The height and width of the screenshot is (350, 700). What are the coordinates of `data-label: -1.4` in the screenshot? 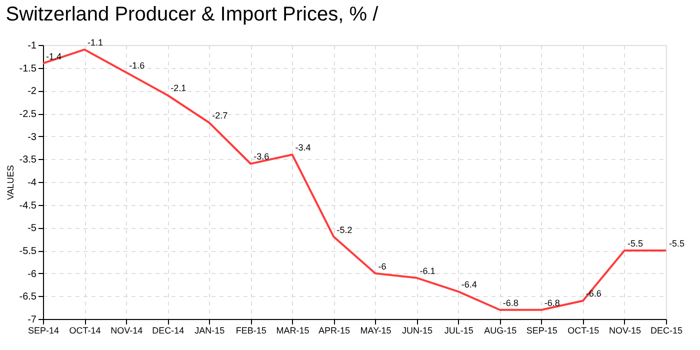 It's located at (54, 56).